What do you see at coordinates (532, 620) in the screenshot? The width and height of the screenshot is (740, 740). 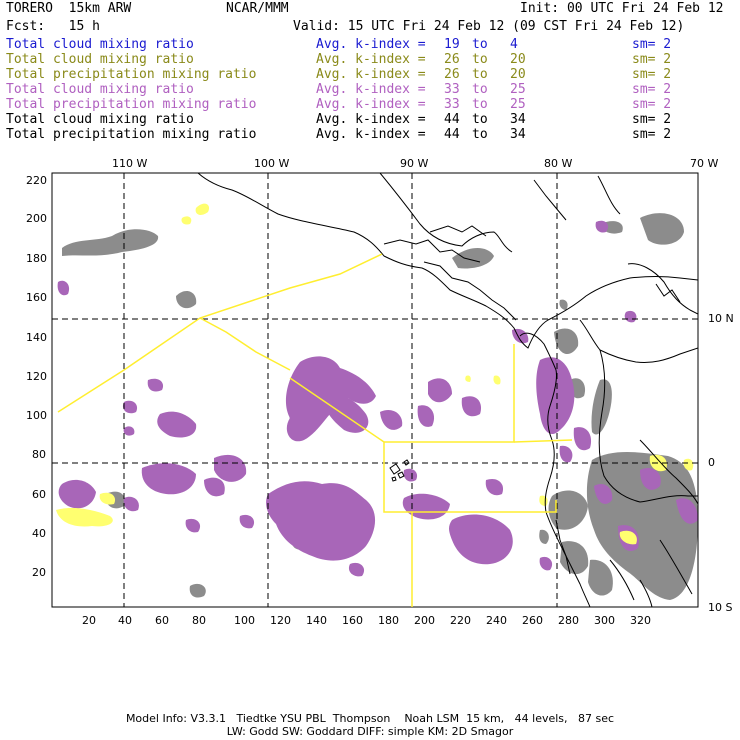 I see `x-tick: 260` at bounding box center [532, 620].